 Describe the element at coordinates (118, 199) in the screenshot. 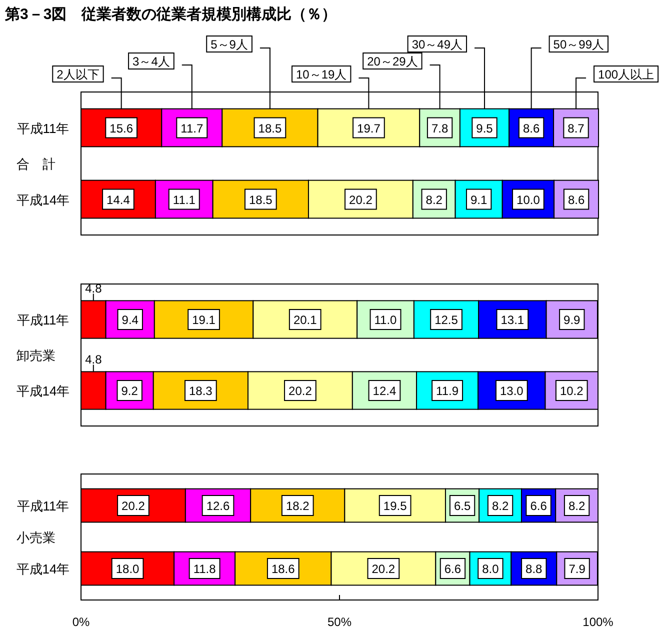

I see `value-label: 14.4` at that location.